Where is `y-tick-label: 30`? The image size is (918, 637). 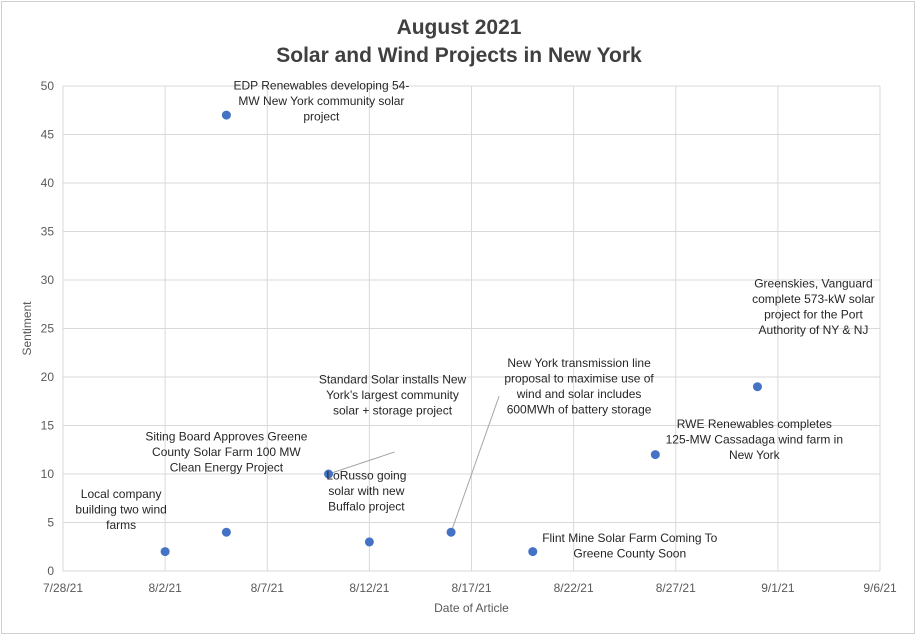
y-tick-label: 30 is located at coordinates (48, 280).